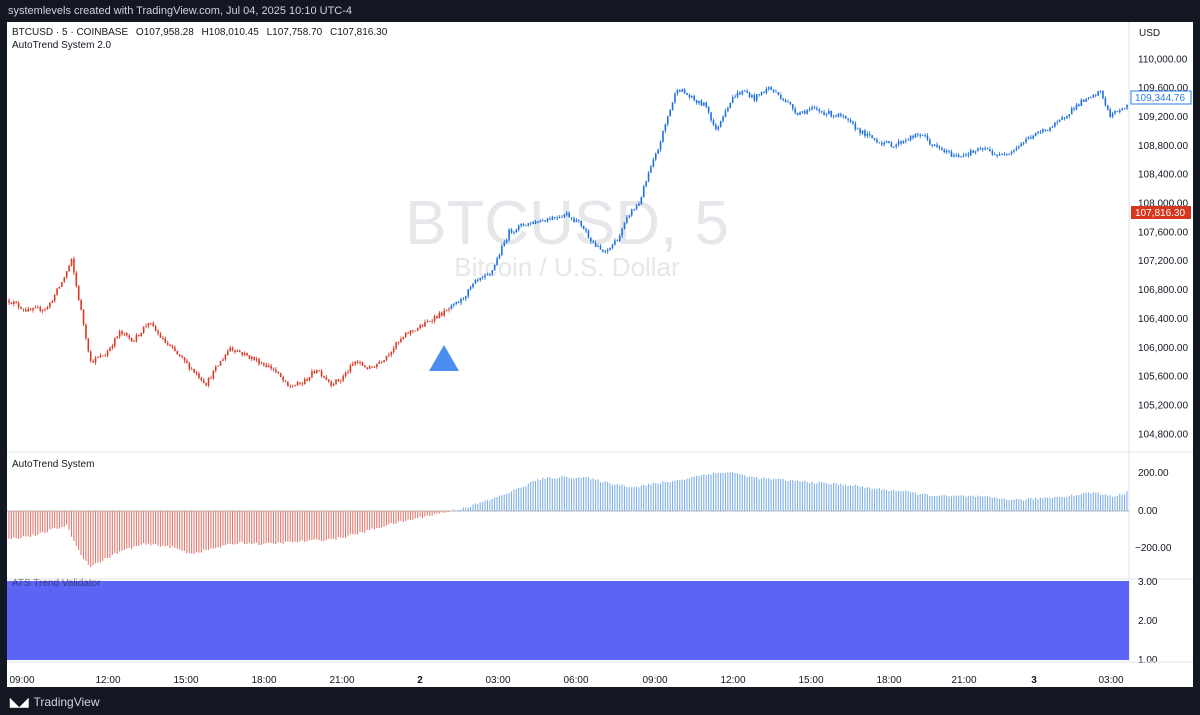 This screenshot has height=715, width=1200. Describe the element at coordinates (56, 583) in the screenshot. I see `validator-pane-title: ATS Trend Validator` at that location.